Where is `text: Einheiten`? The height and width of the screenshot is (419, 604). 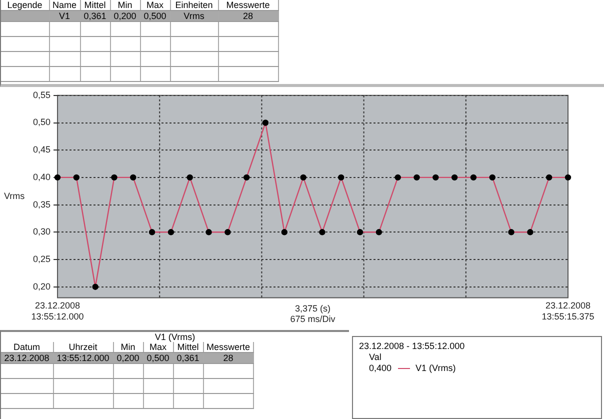
text: Einheiten is located at coordinates (194, 5).